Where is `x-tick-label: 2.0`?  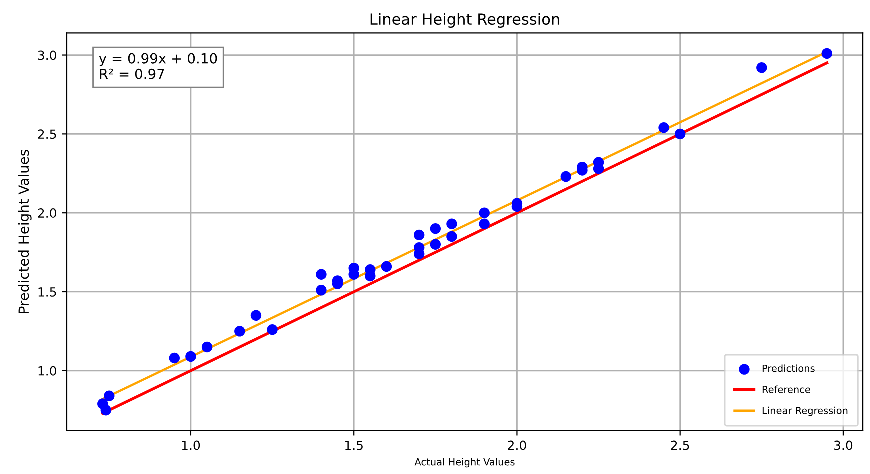 x-tick-label: 2.0 is located at coordinates (517, 445).